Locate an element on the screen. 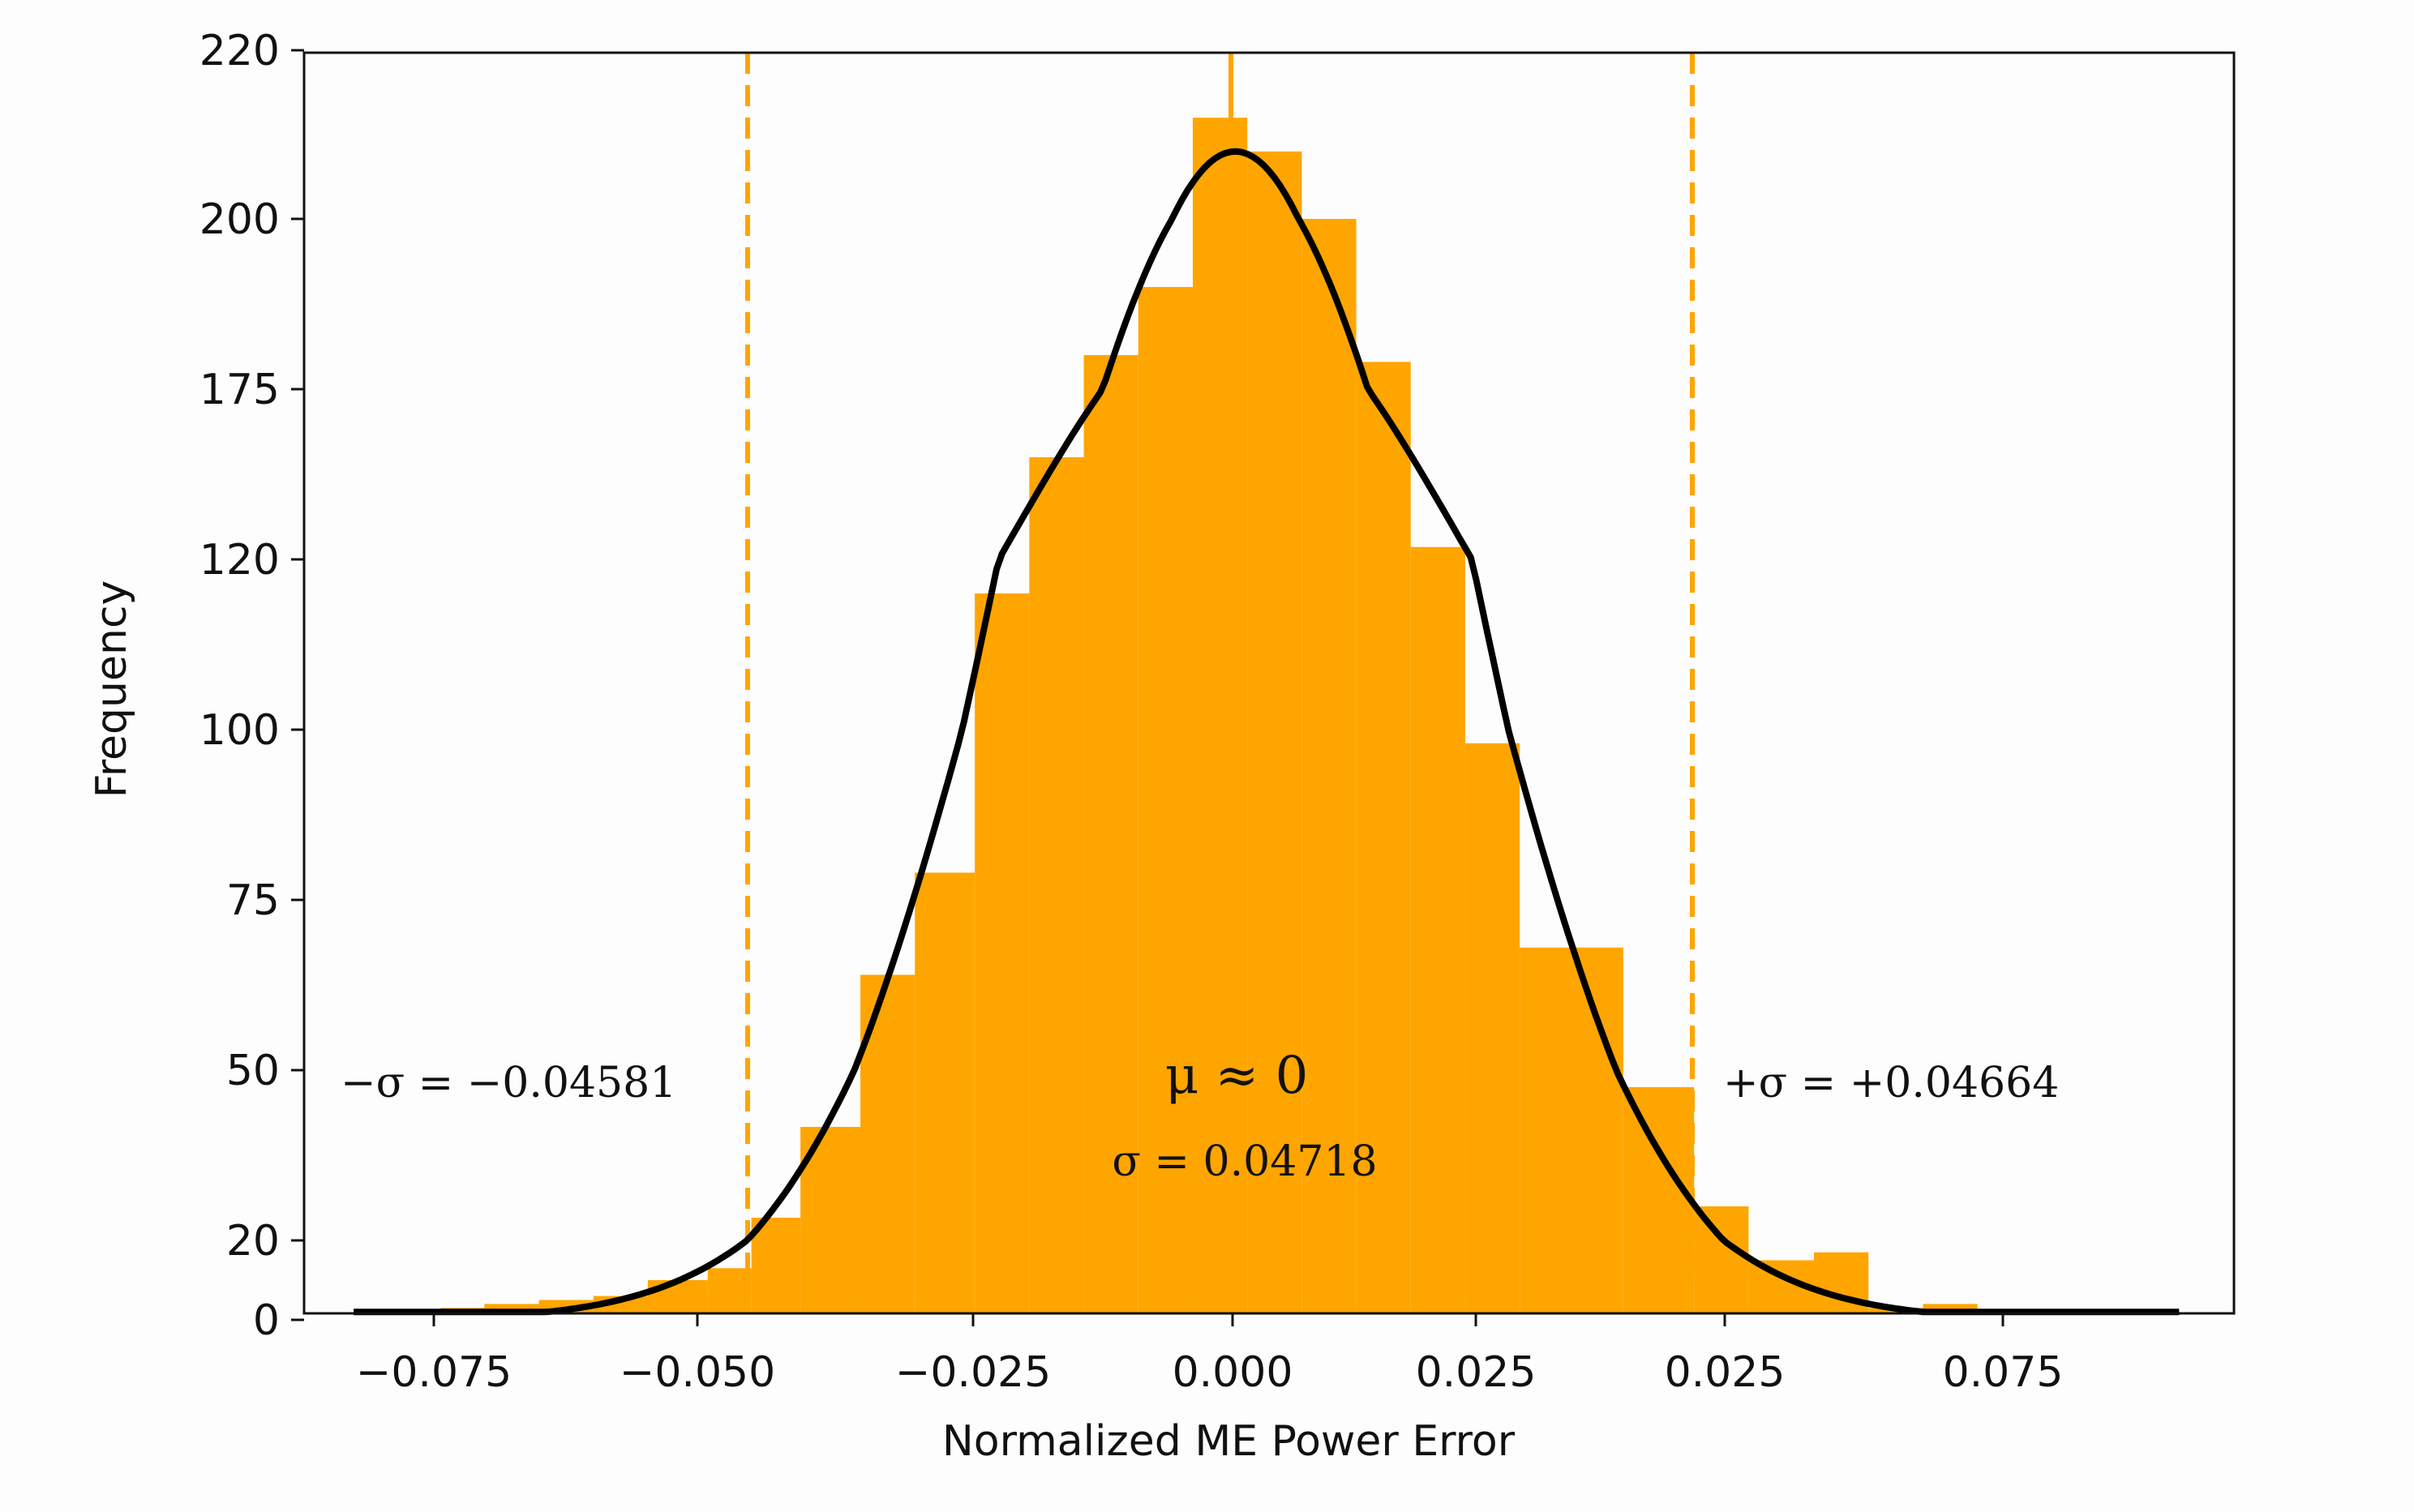  x-tick-label: −0.025 is located at coordinates (973, 1372).